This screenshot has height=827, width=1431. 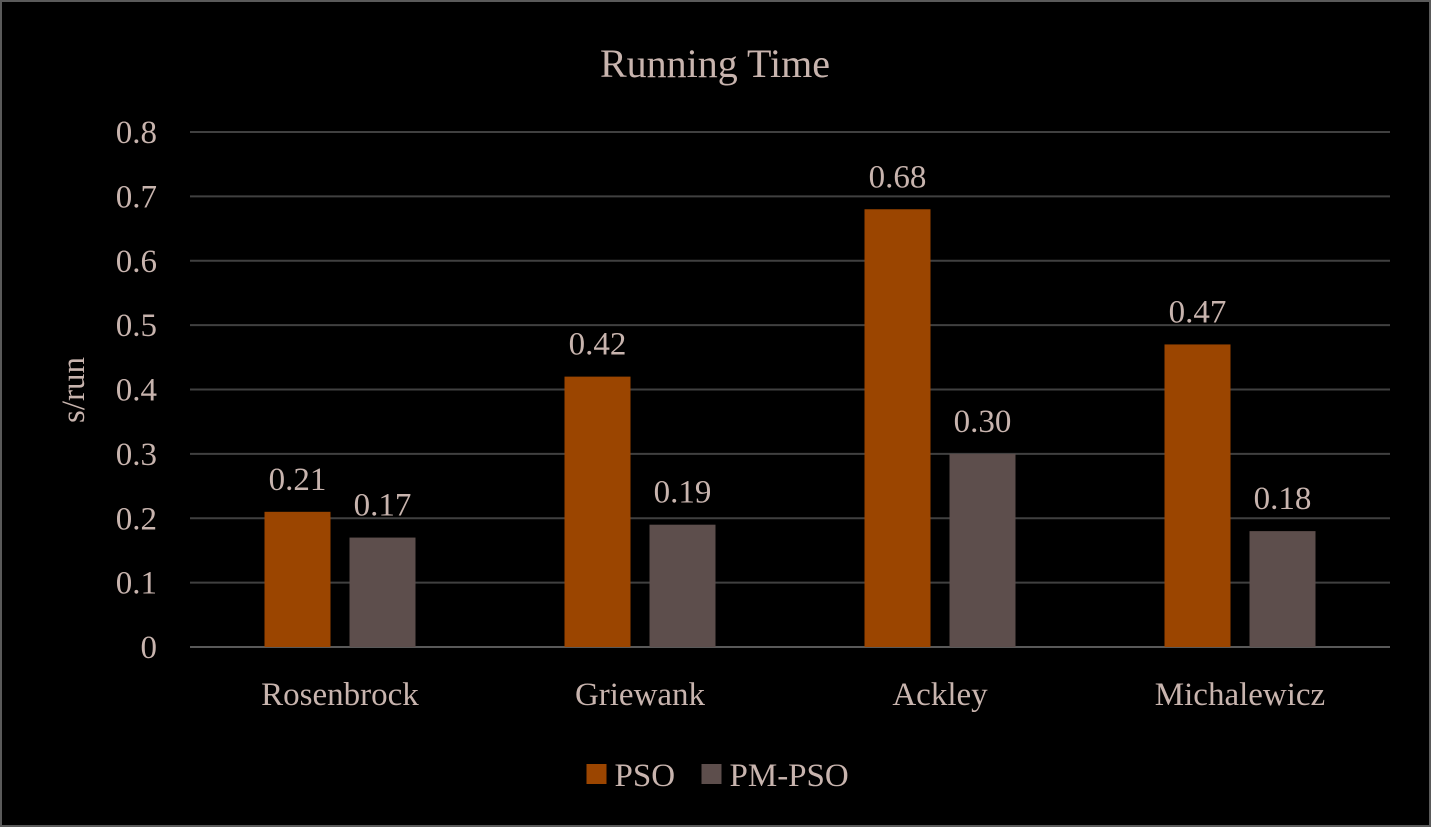 I want to click on legend-label-pm-pso: PM-PSO, so click(x=789, y=776).